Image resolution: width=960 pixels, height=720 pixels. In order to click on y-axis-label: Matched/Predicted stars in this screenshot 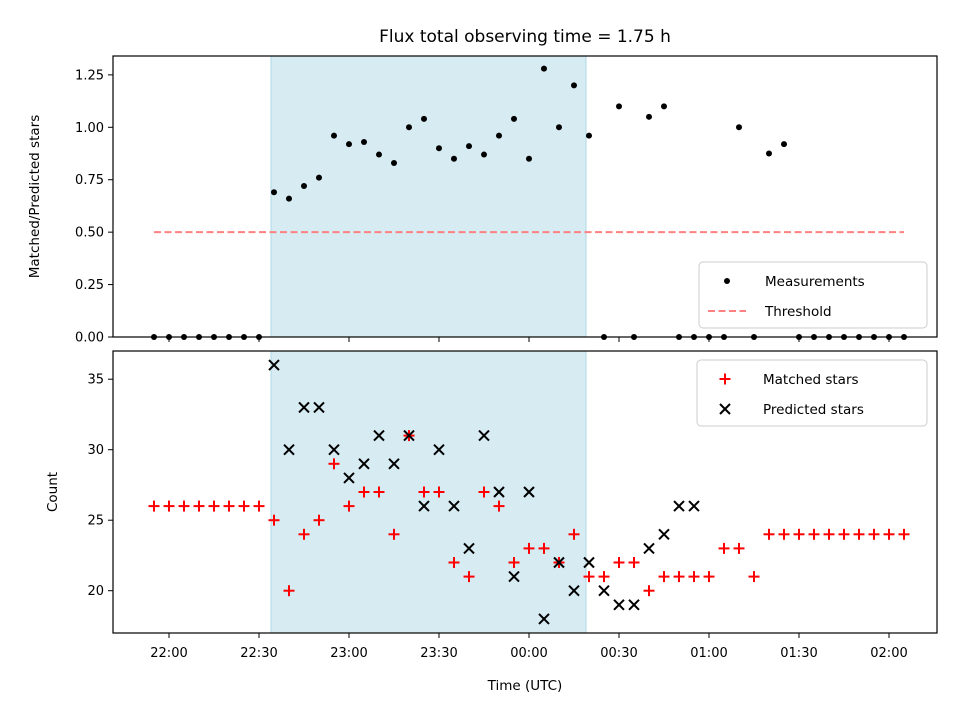, I will do `click(35, 196)`.